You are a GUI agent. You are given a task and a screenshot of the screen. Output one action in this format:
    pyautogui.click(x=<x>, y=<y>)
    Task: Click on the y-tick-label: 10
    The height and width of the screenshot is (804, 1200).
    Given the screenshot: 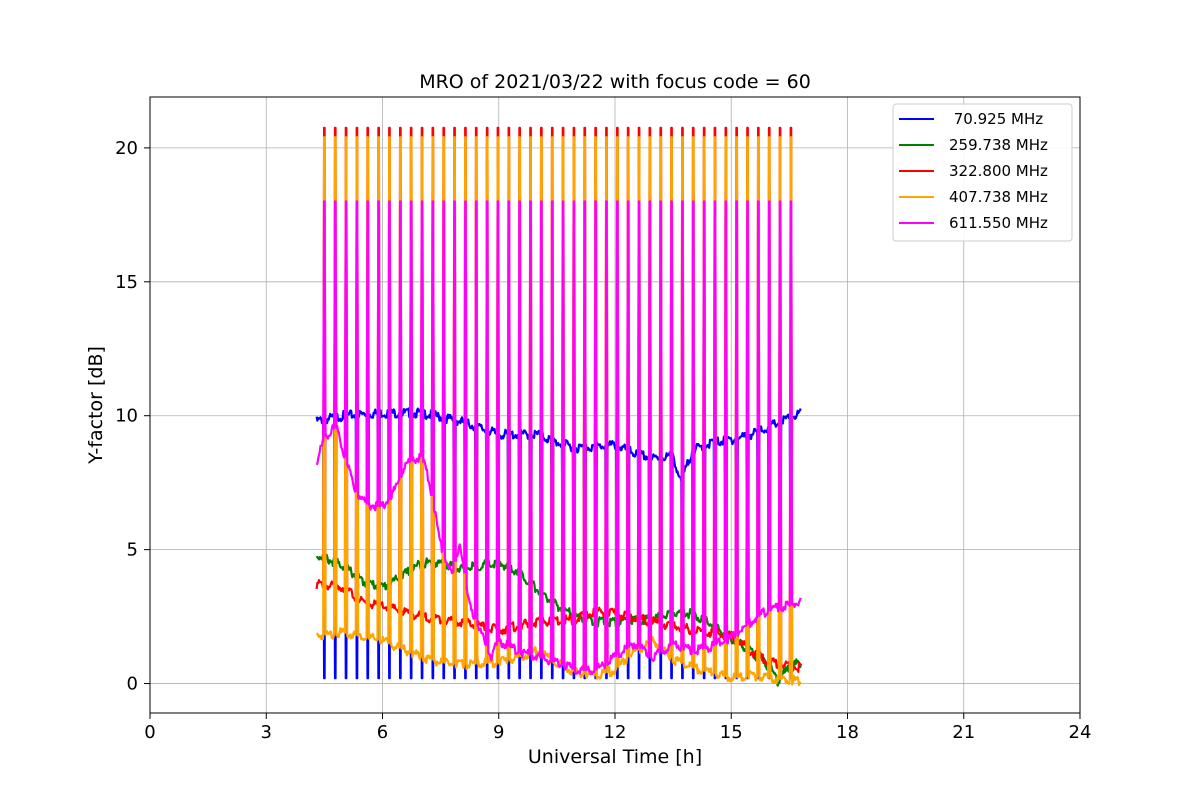 What is the action you would take?
    pyautogui.click(x=126, y=416)
    